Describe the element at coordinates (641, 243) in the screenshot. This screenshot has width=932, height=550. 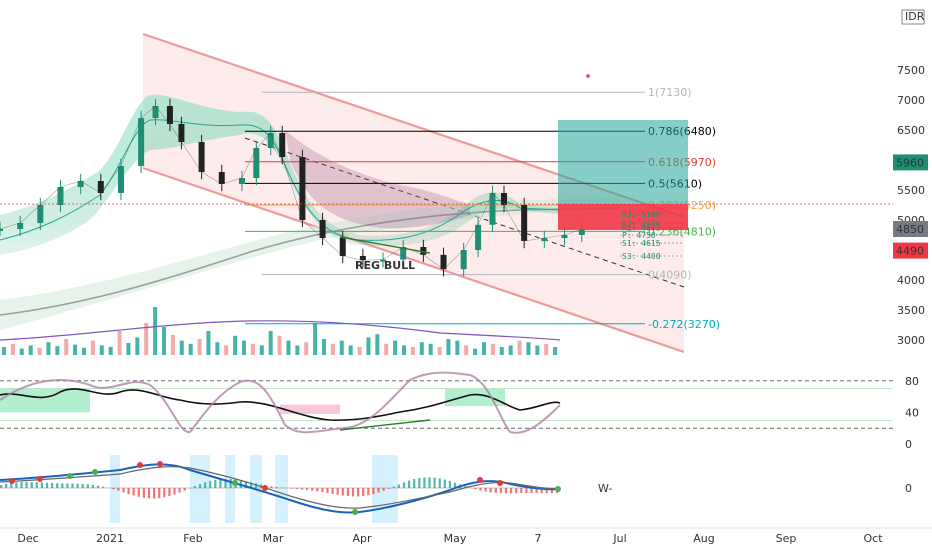
I see `pivot-label: S1: 4615` at that location.